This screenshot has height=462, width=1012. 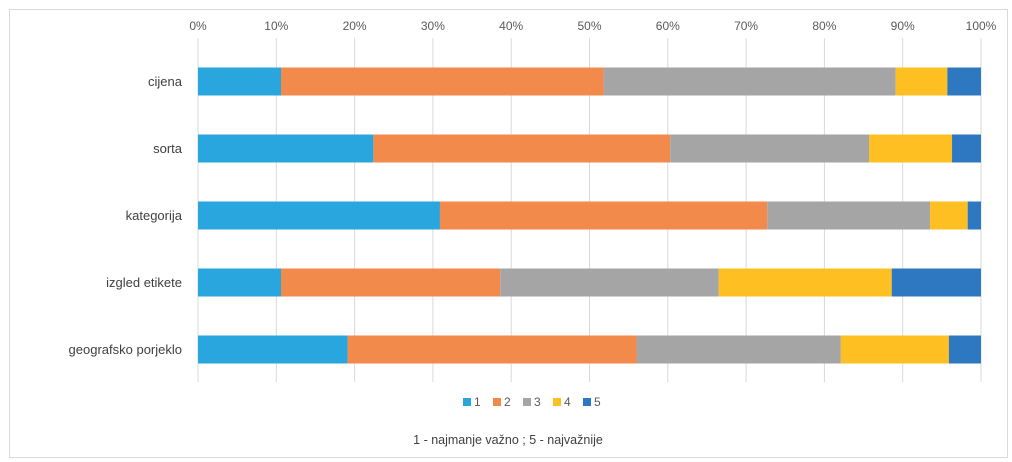 What do you see at coordinates (507, 402) in the screenshot?
I see `legend-label: 2` at bounding box center [507, 402].